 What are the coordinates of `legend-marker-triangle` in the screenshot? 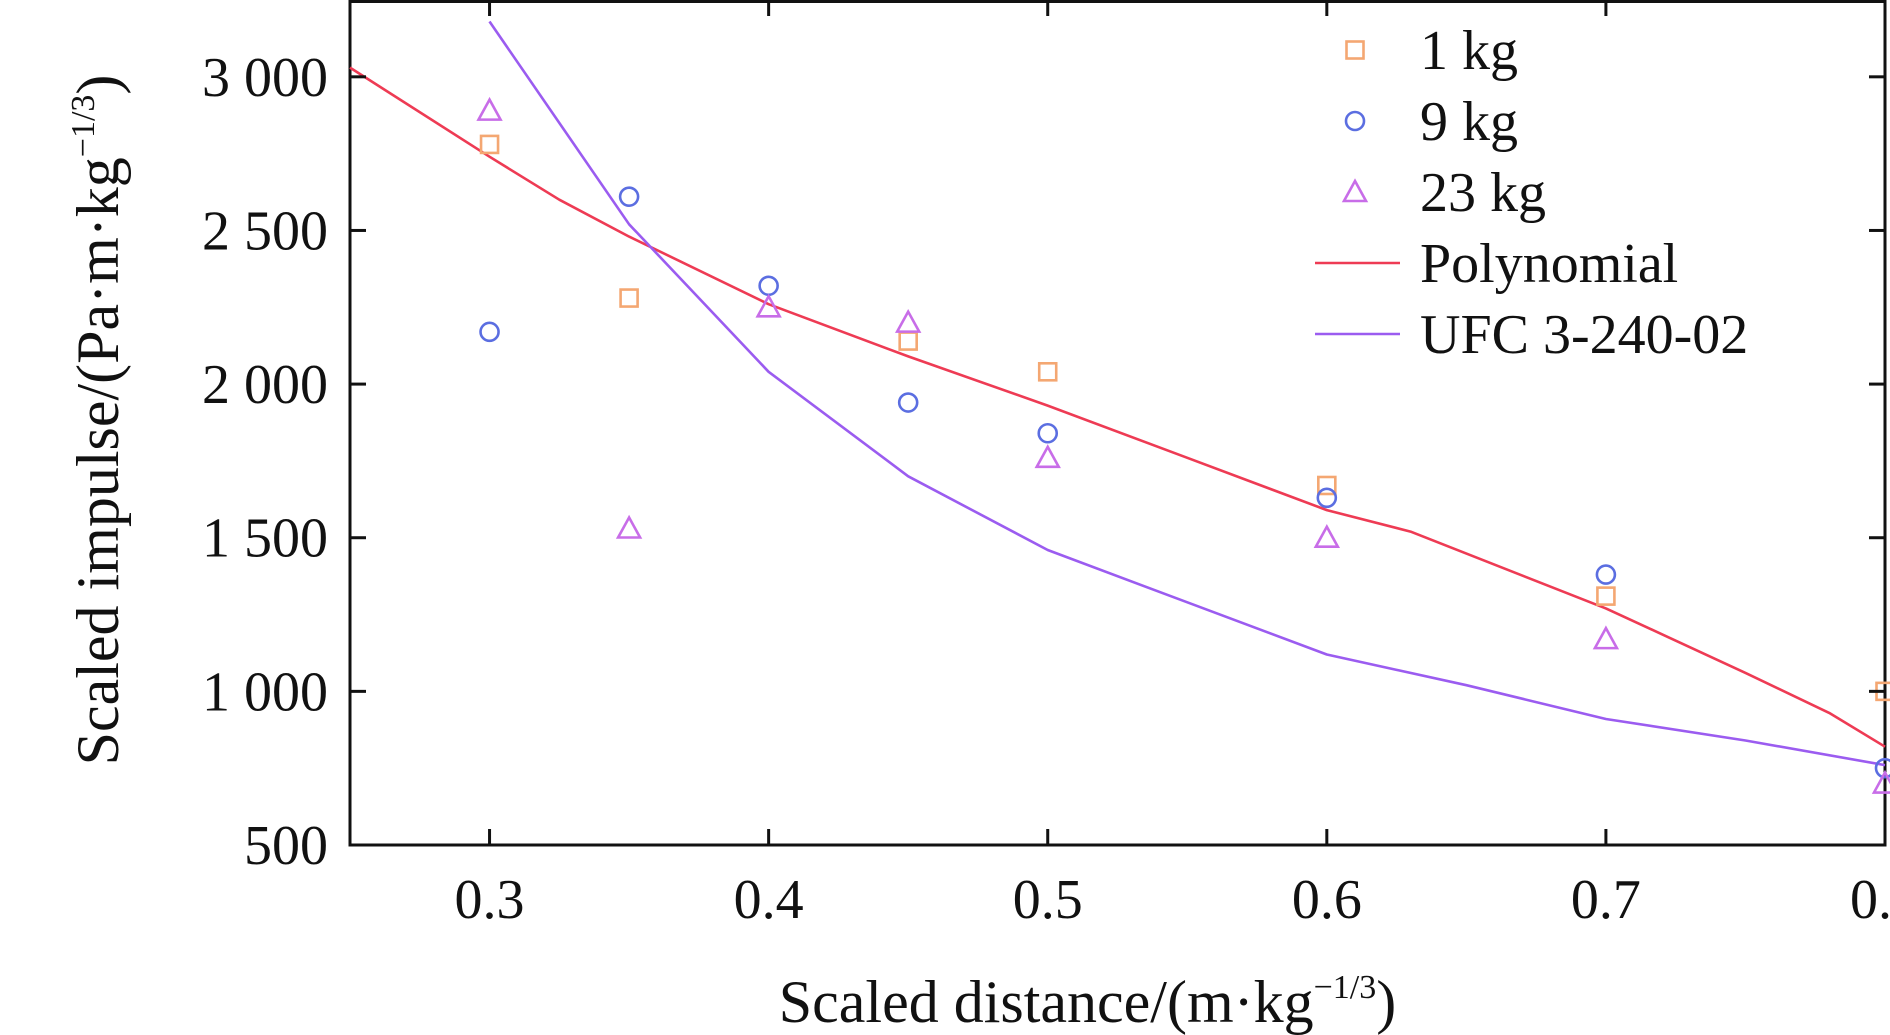 It's located at (1355, 190).